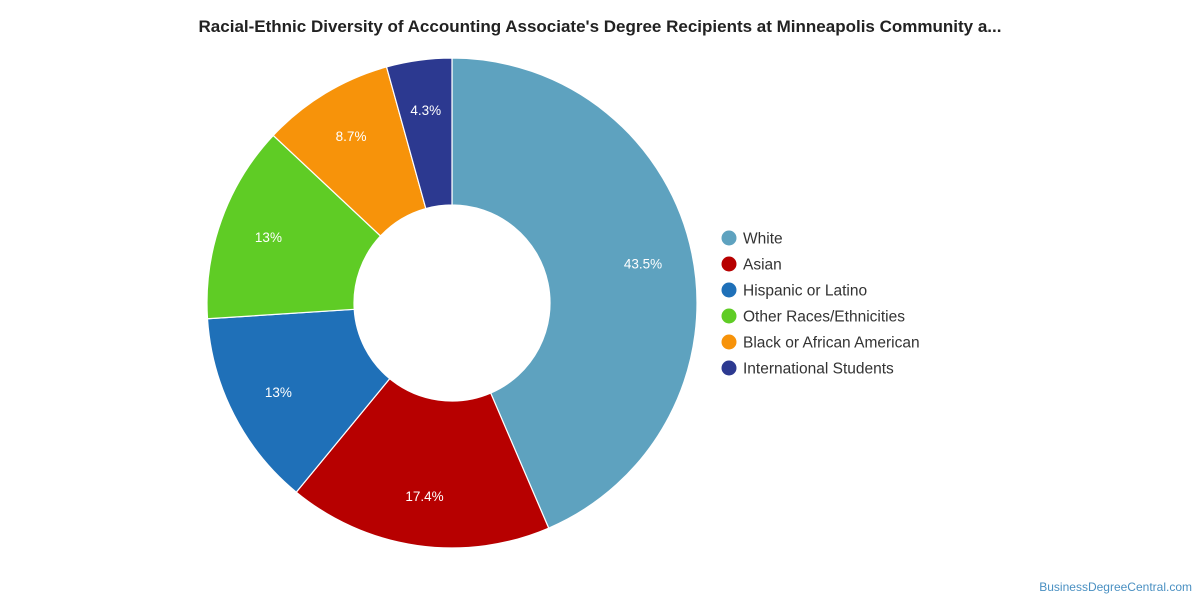 This screenshot has width=1200, height=600. What do you see at coordinates (351, 136) in the screenshot?
I see `slice-label-black-or-african-american: 8.7%` at bounding box center [351, 136].